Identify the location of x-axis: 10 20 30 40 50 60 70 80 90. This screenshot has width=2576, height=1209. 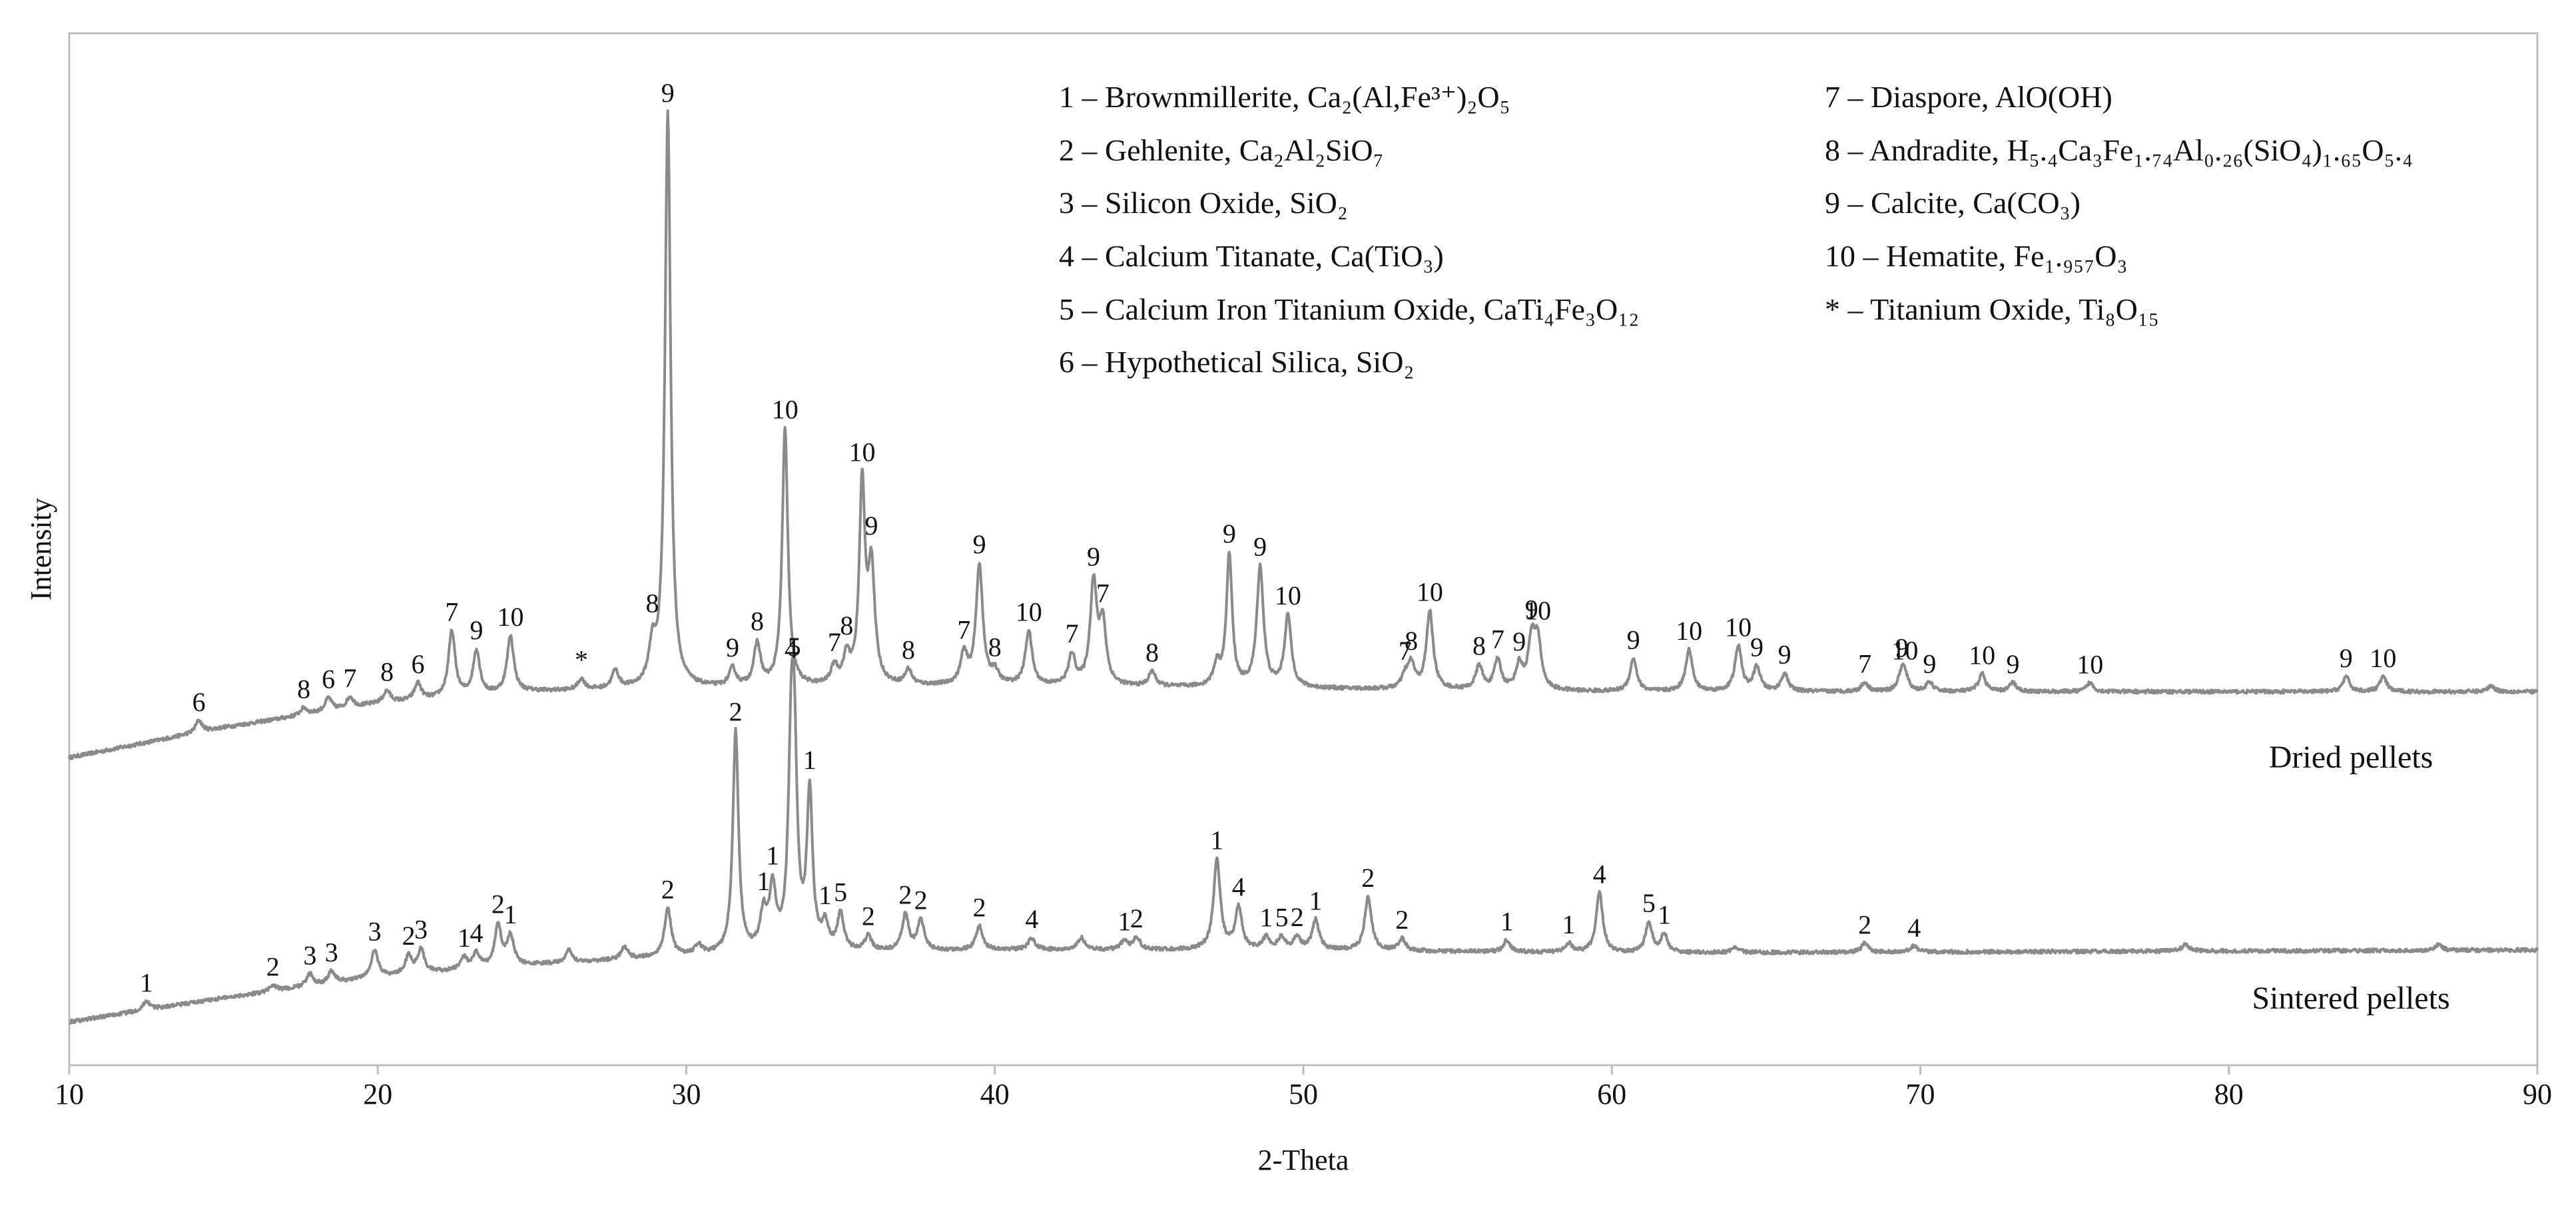
(1303, 1087).